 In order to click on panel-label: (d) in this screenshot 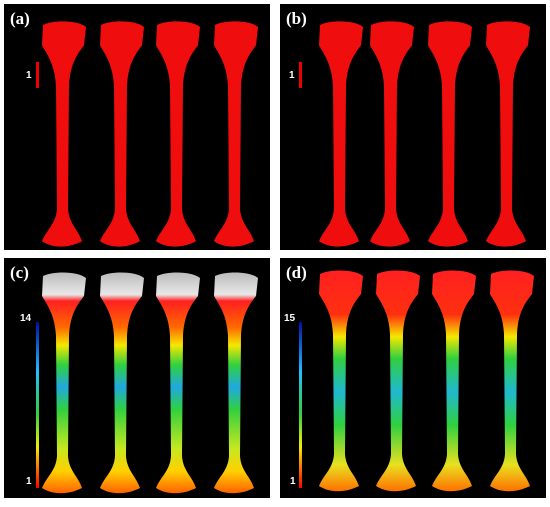, I will do `click(296, 272)`.